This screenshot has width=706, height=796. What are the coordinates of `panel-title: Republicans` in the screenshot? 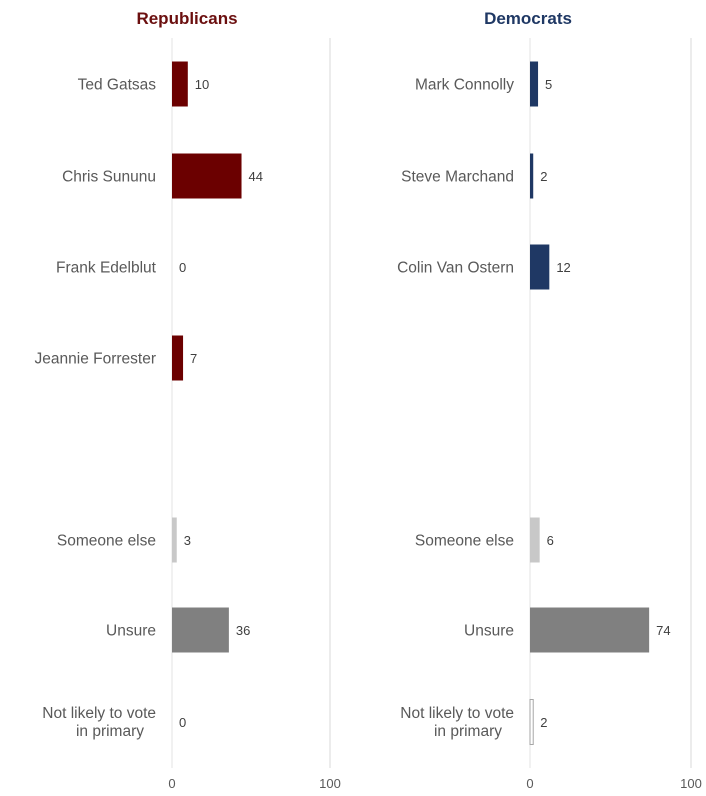 It's located at (186, 18).